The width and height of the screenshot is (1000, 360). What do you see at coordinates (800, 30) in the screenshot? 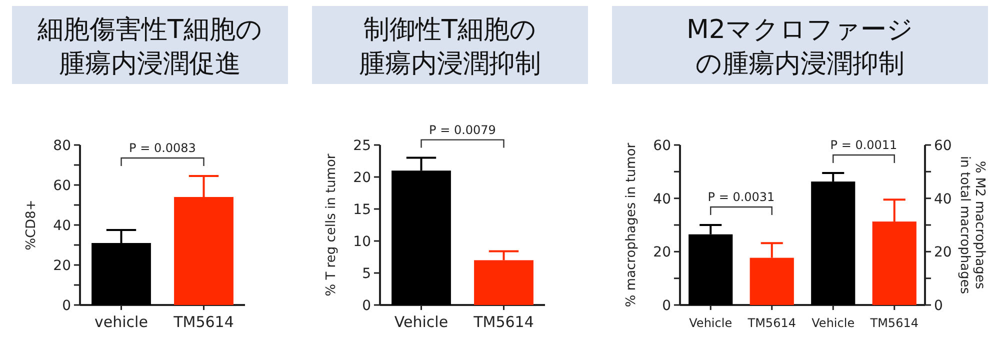
I see `chart-title: M2マクロファージ` at bounding box center [800, 30].